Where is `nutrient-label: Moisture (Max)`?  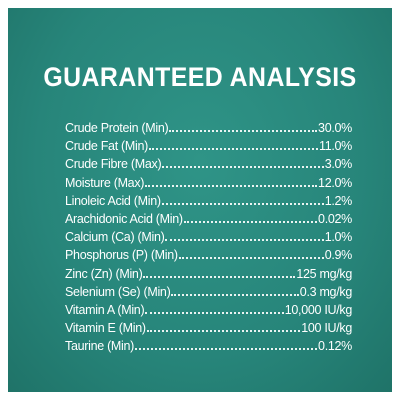
nutrient-label: Moisture (Max) is located at coordinates (105, 182).